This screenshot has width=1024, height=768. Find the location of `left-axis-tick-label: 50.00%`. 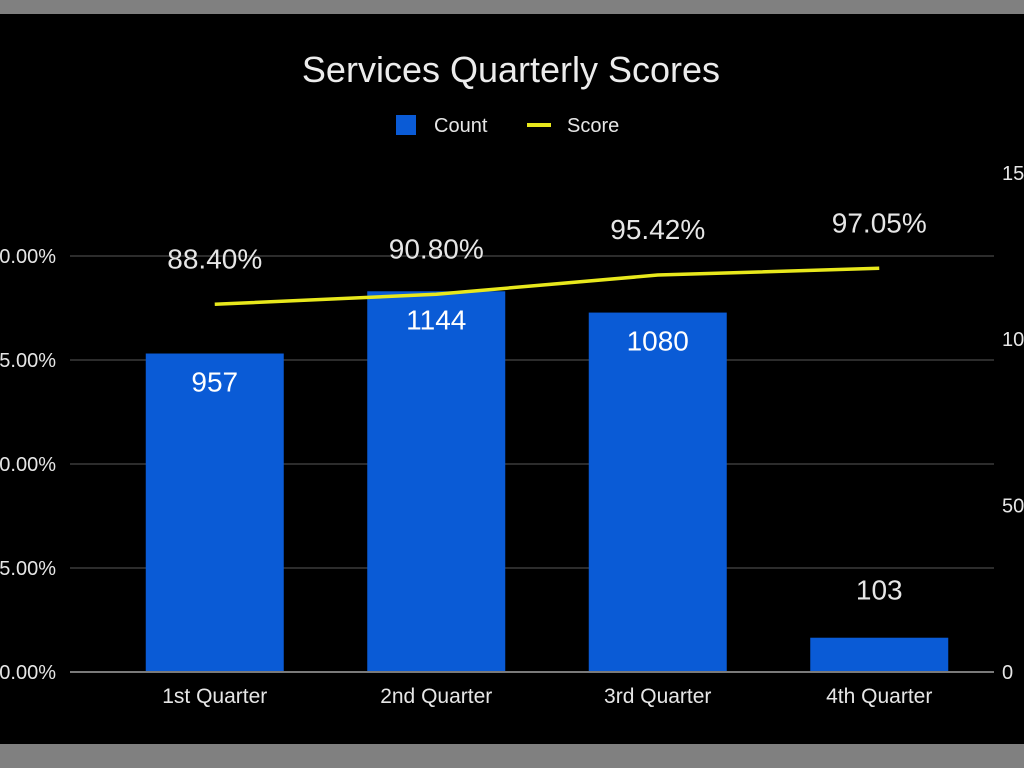

left-axis-tick-label: 50.00% is located at coordinates (28, 465).